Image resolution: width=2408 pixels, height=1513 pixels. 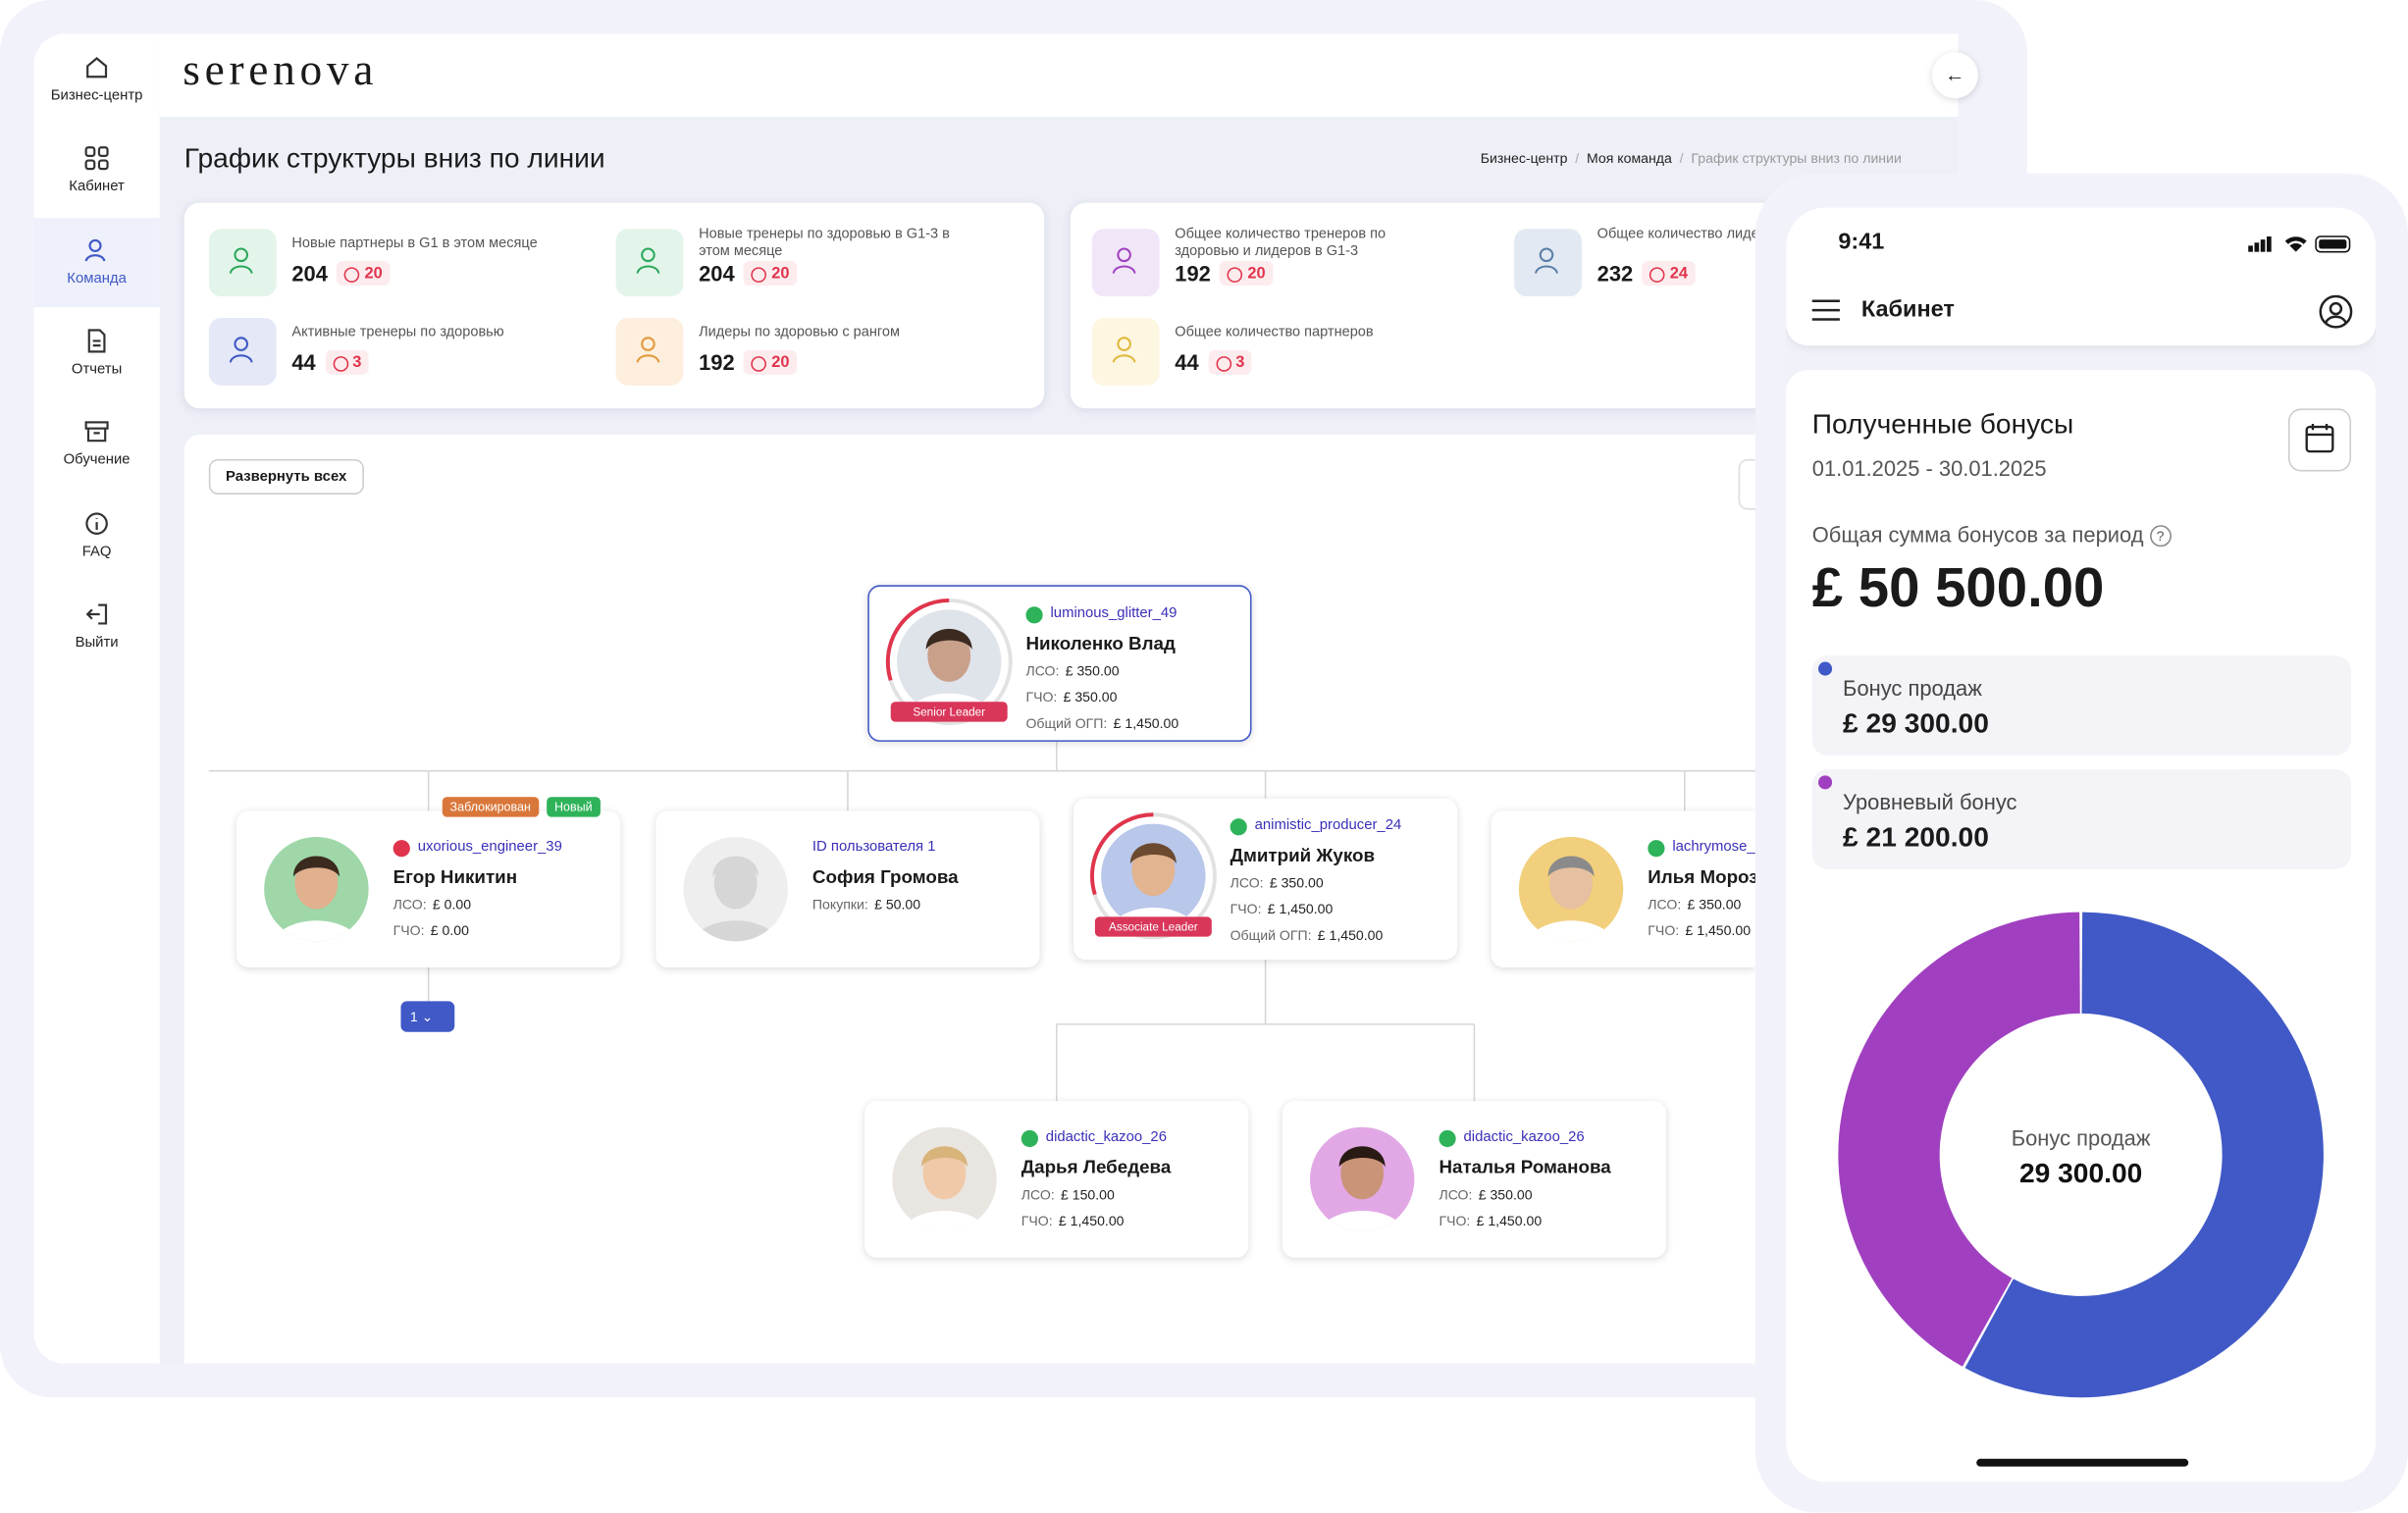 I want to click on menu-button, so click(x=1826, y=310).